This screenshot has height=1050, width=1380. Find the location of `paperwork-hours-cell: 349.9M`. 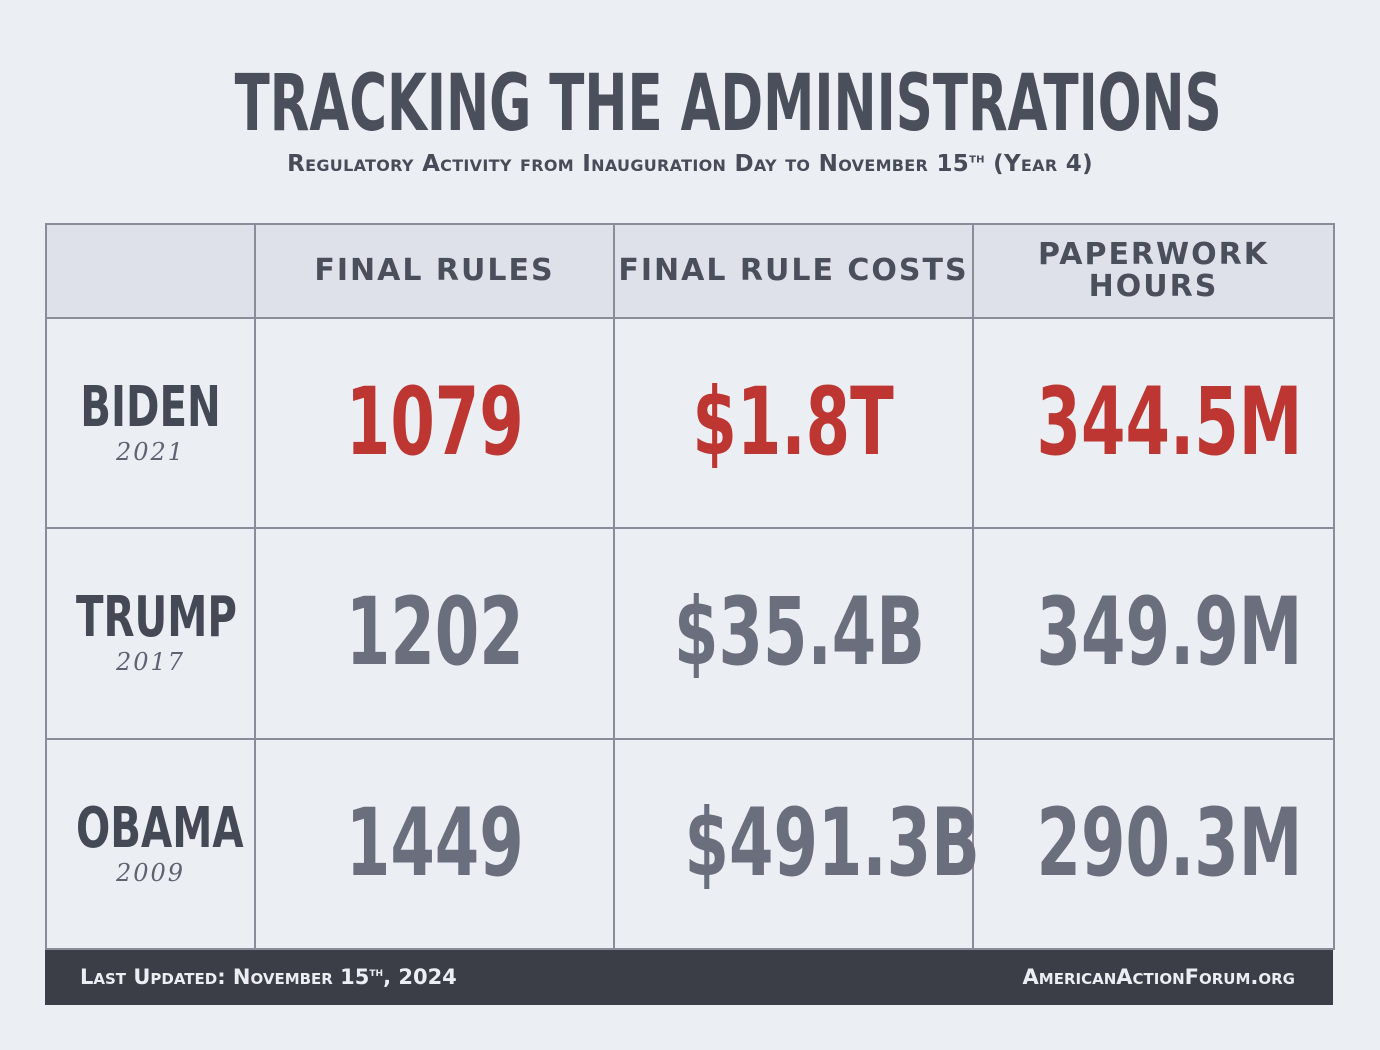

paperwork-hours-cell: 349.9M is located at coordinates (1153, 633).